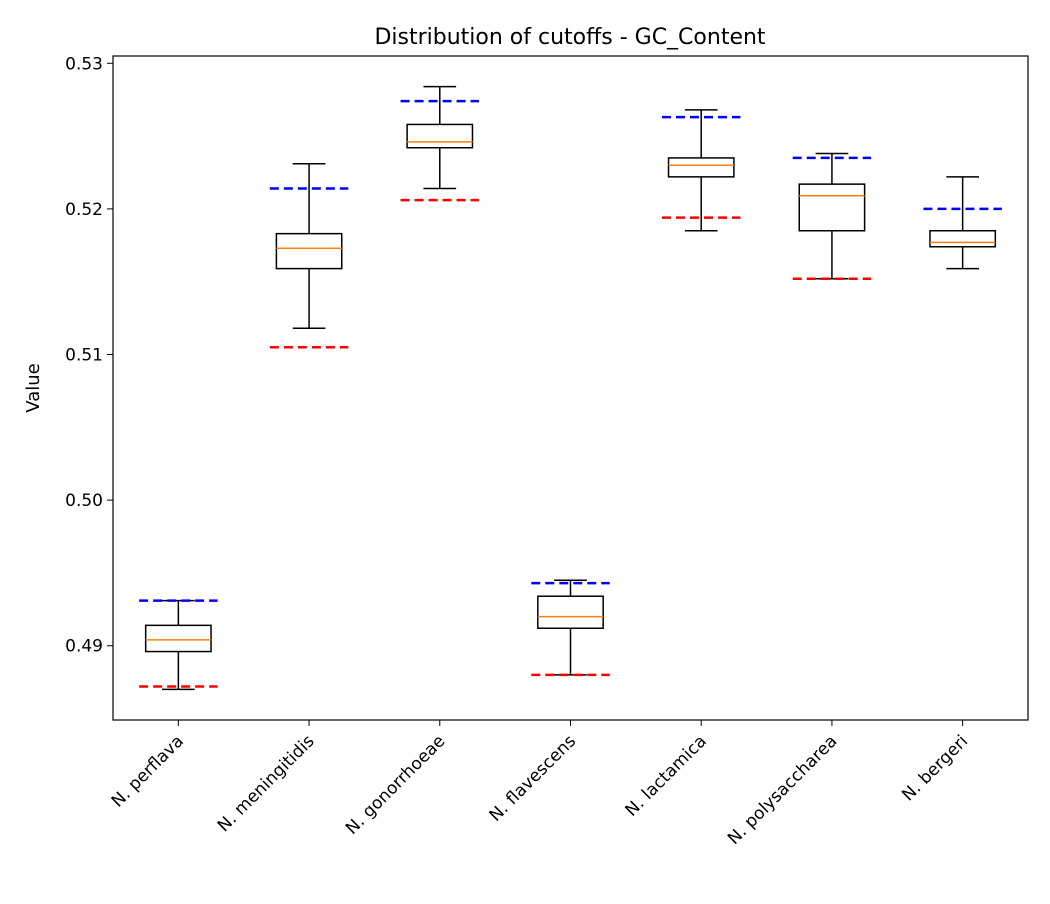 Image resolution: width=1050 pixels, height=904 pixels. Describe the element at coordinates (33, 387) in the screenshot. I see `y-axis-label: Value` at that location.